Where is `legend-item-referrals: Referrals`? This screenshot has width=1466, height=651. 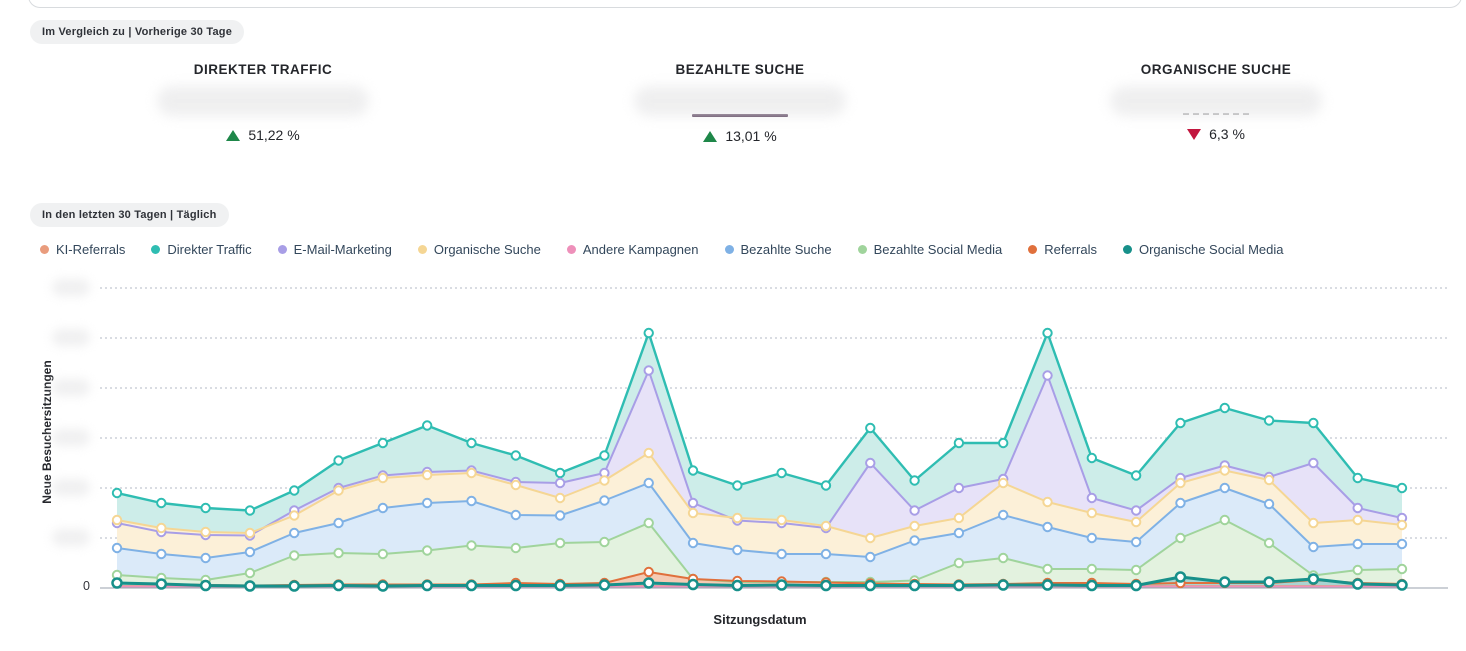
legend-item-referrals: Referrals is located at coordinates (1062, 249).